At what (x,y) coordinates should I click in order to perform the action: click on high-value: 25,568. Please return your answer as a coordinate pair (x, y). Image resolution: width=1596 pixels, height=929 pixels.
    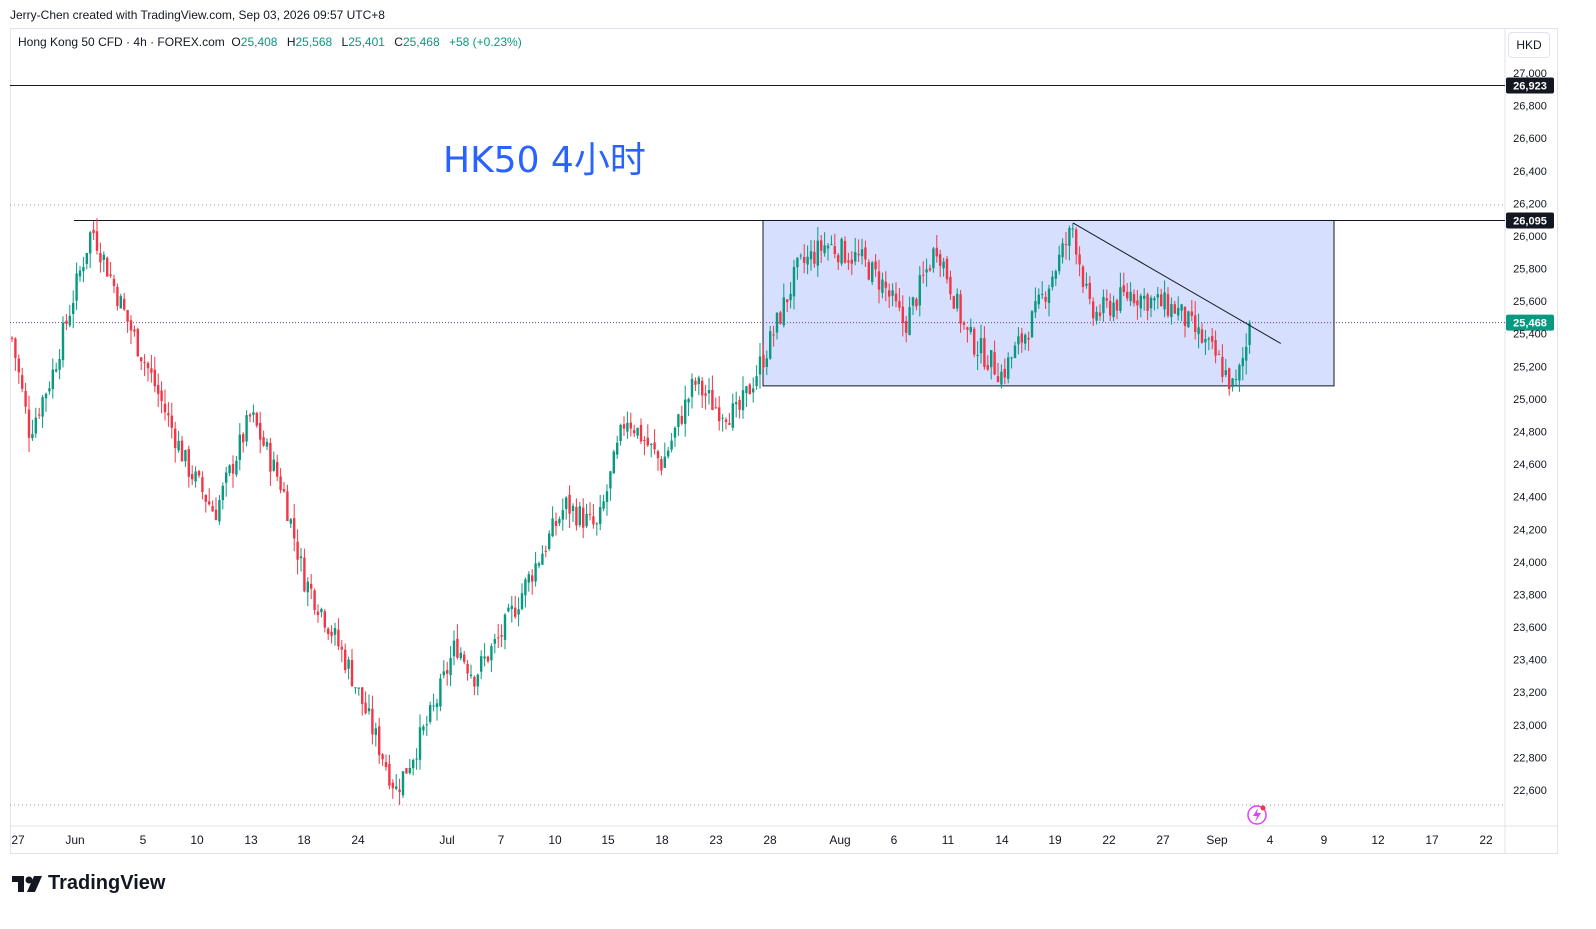
    Looking at the image, I should click on (314, 42).